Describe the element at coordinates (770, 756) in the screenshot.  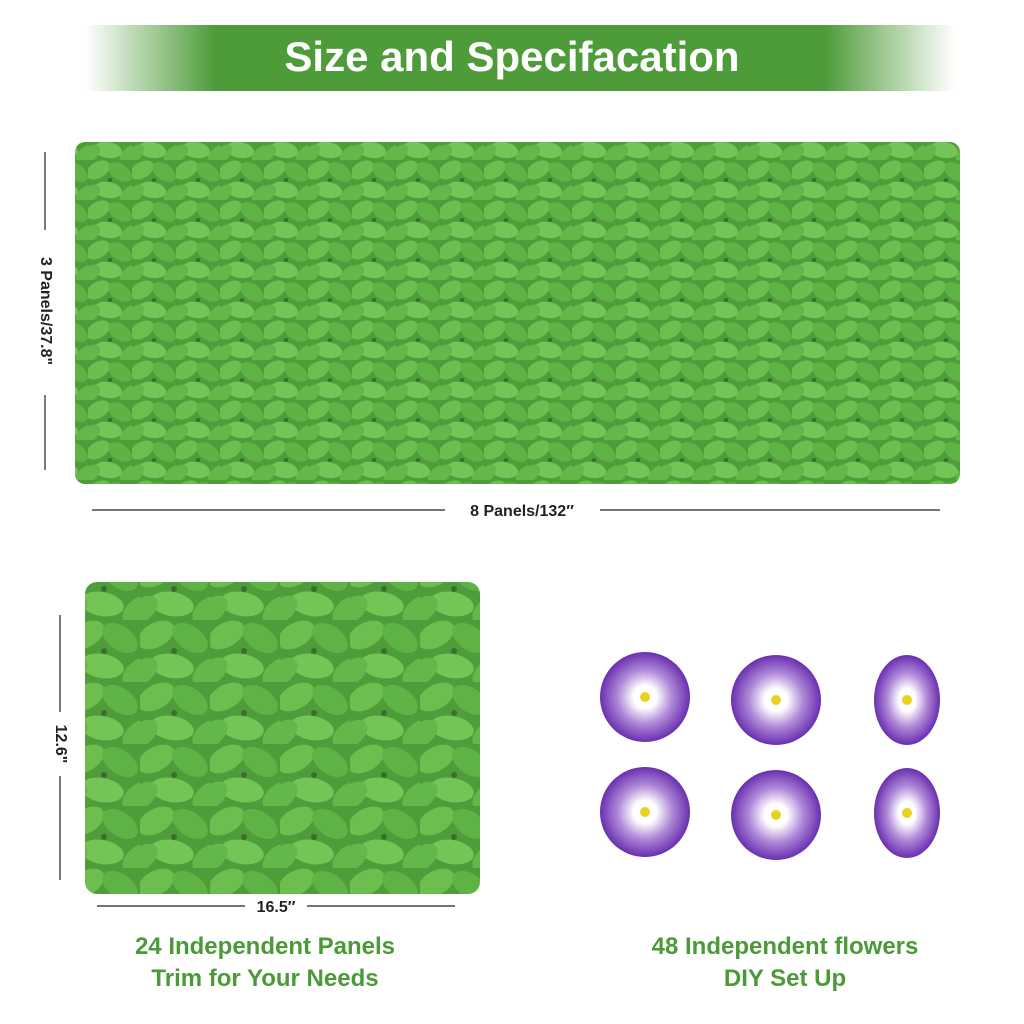
I see `flowers-image` at that location.